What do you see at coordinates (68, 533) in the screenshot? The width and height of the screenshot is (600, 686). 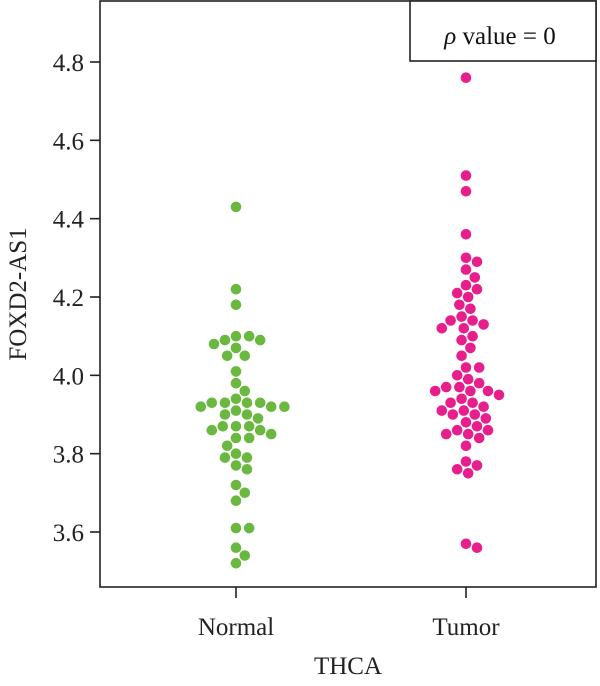 I see `y-tick-label: 3.6` at bounding box center [68, 533].